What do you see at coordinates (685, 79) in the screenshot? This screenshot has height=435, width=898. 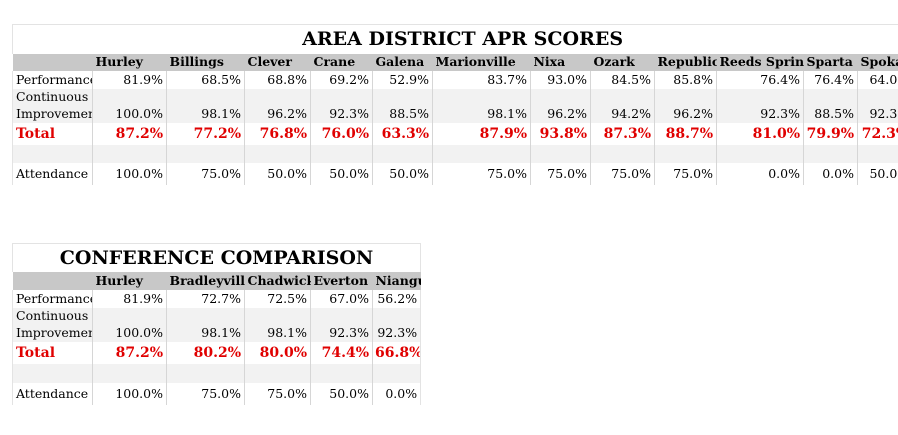 I see `table-cell: 85.8%` at bounding box center [685, 79].